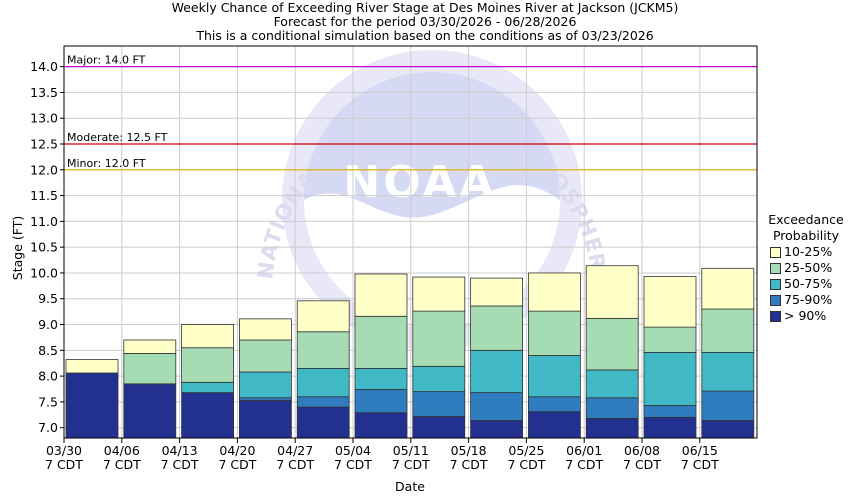  I want to click on y-tick-label: 14.0, so click(44, 66).